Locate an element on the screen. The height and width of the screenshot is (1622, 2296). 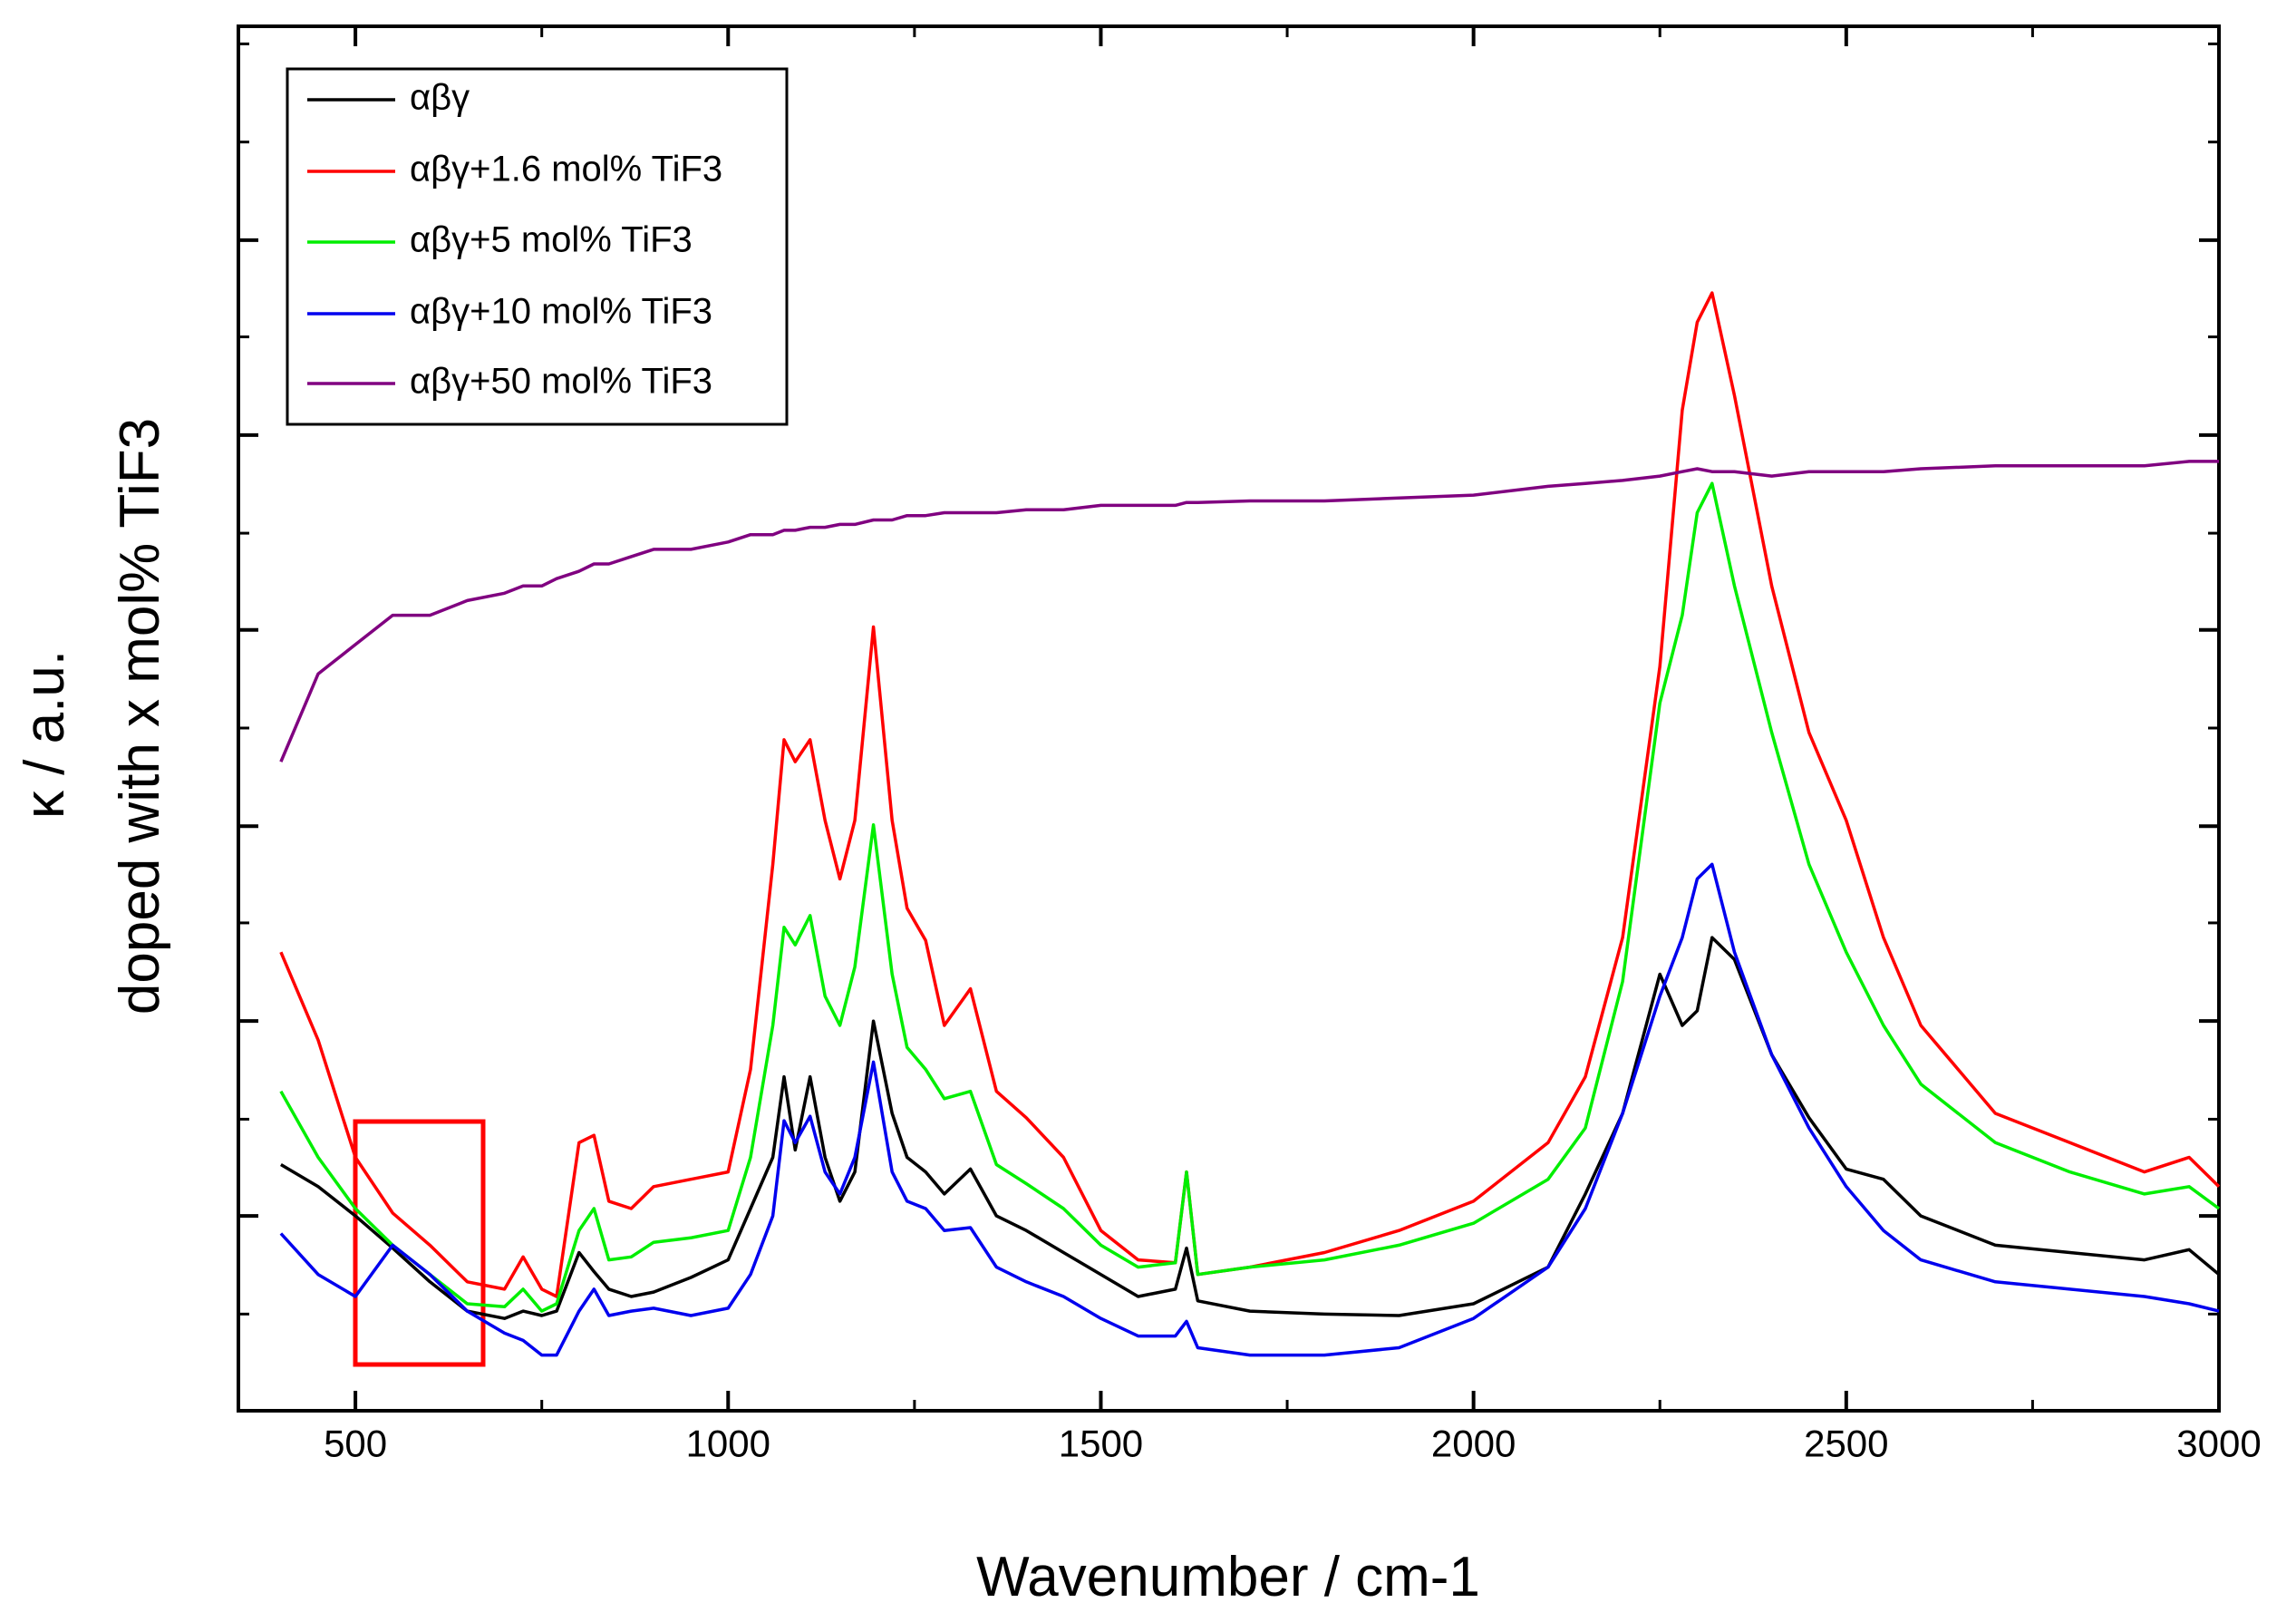
legend-label: αβγ+10 mol% TiF3 is located at coordinates (561, 312).